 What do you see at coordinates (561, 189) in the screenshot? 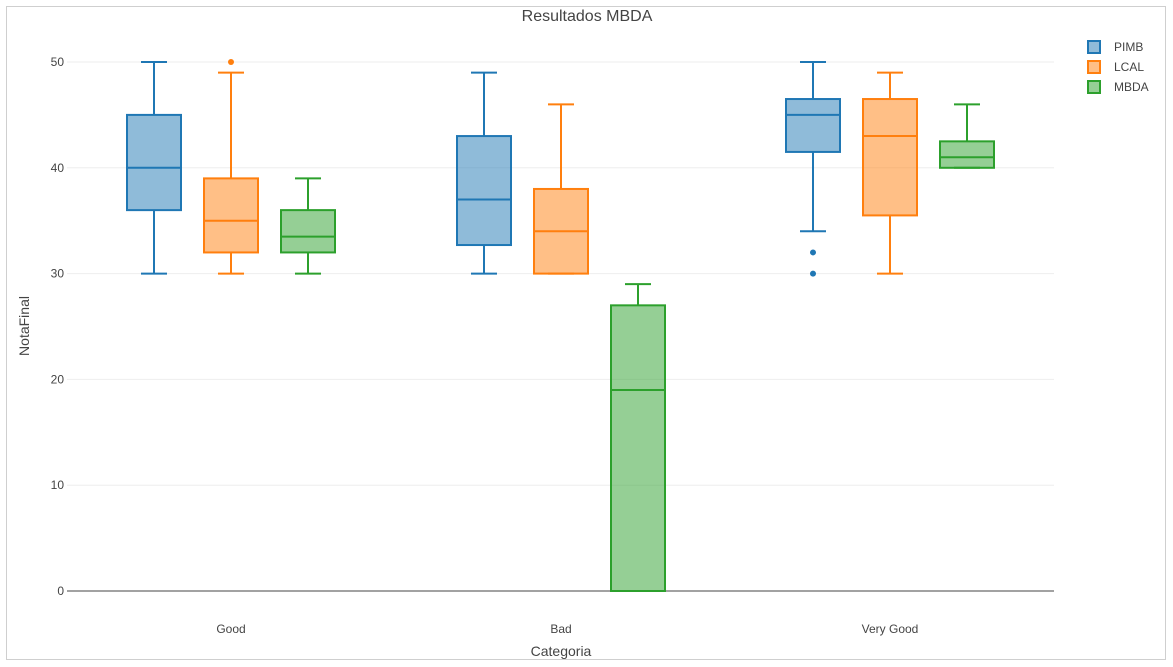
I see `box-lcal-bad` at bounding box center [561, 189].